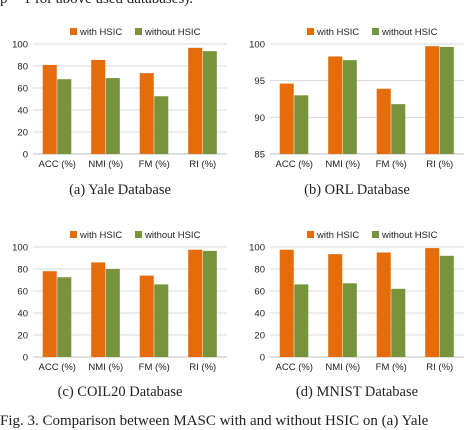  I want to click on chart-caption: (b) ORL Database, so click(357, 190).